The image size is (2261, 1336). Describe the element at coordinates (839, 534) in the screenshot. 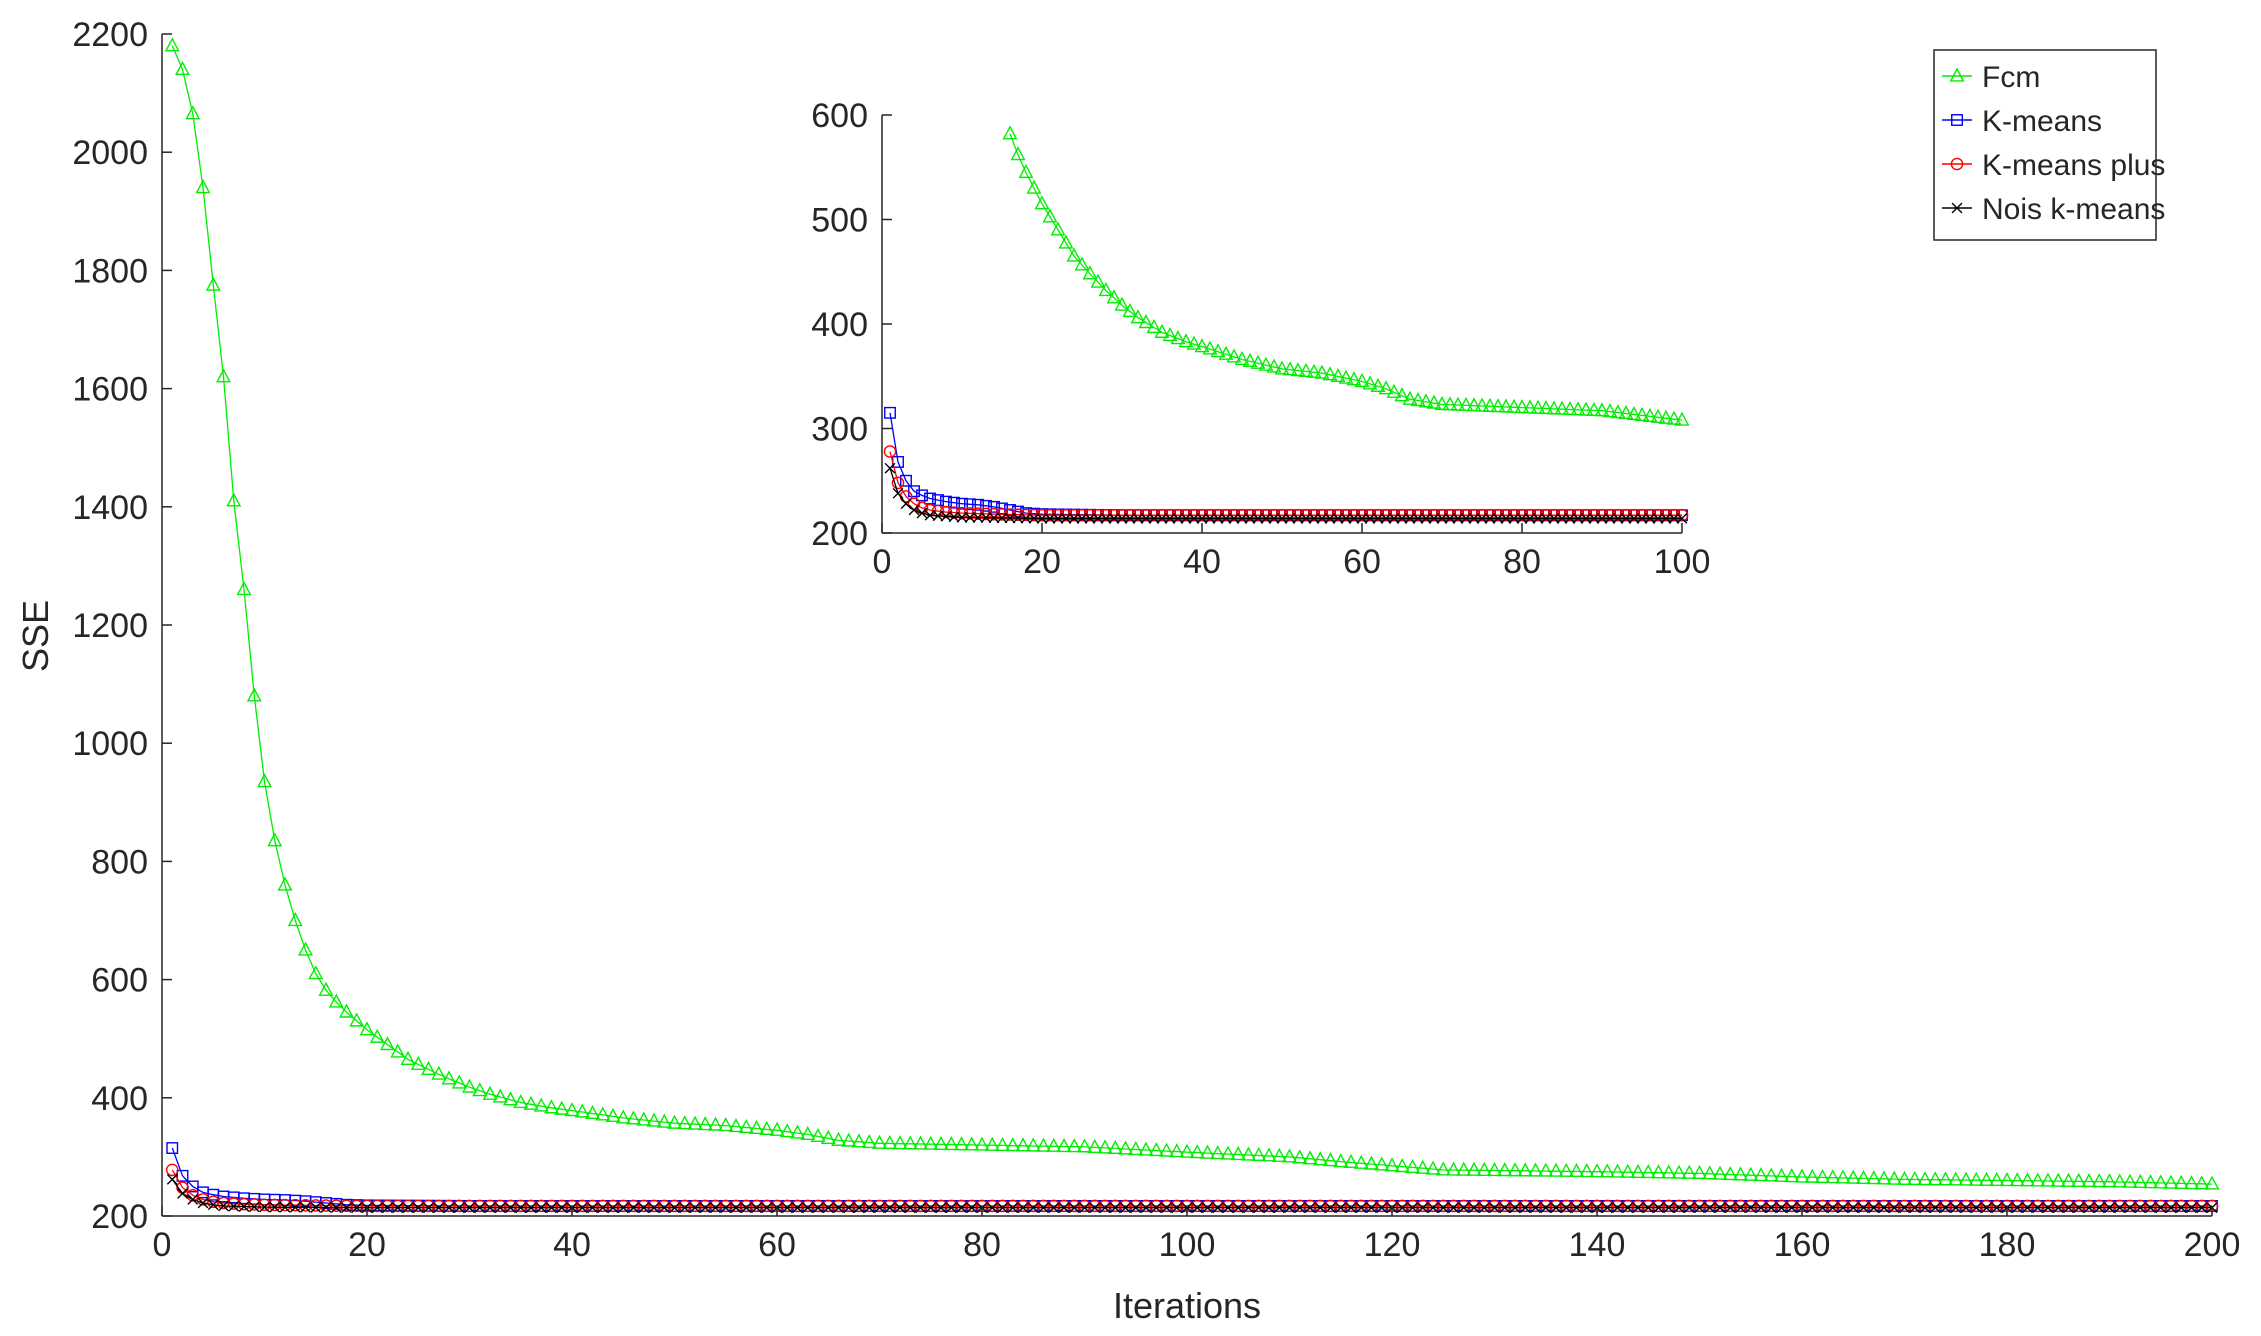

I see `inset-y-tick-label: 200` at that location.